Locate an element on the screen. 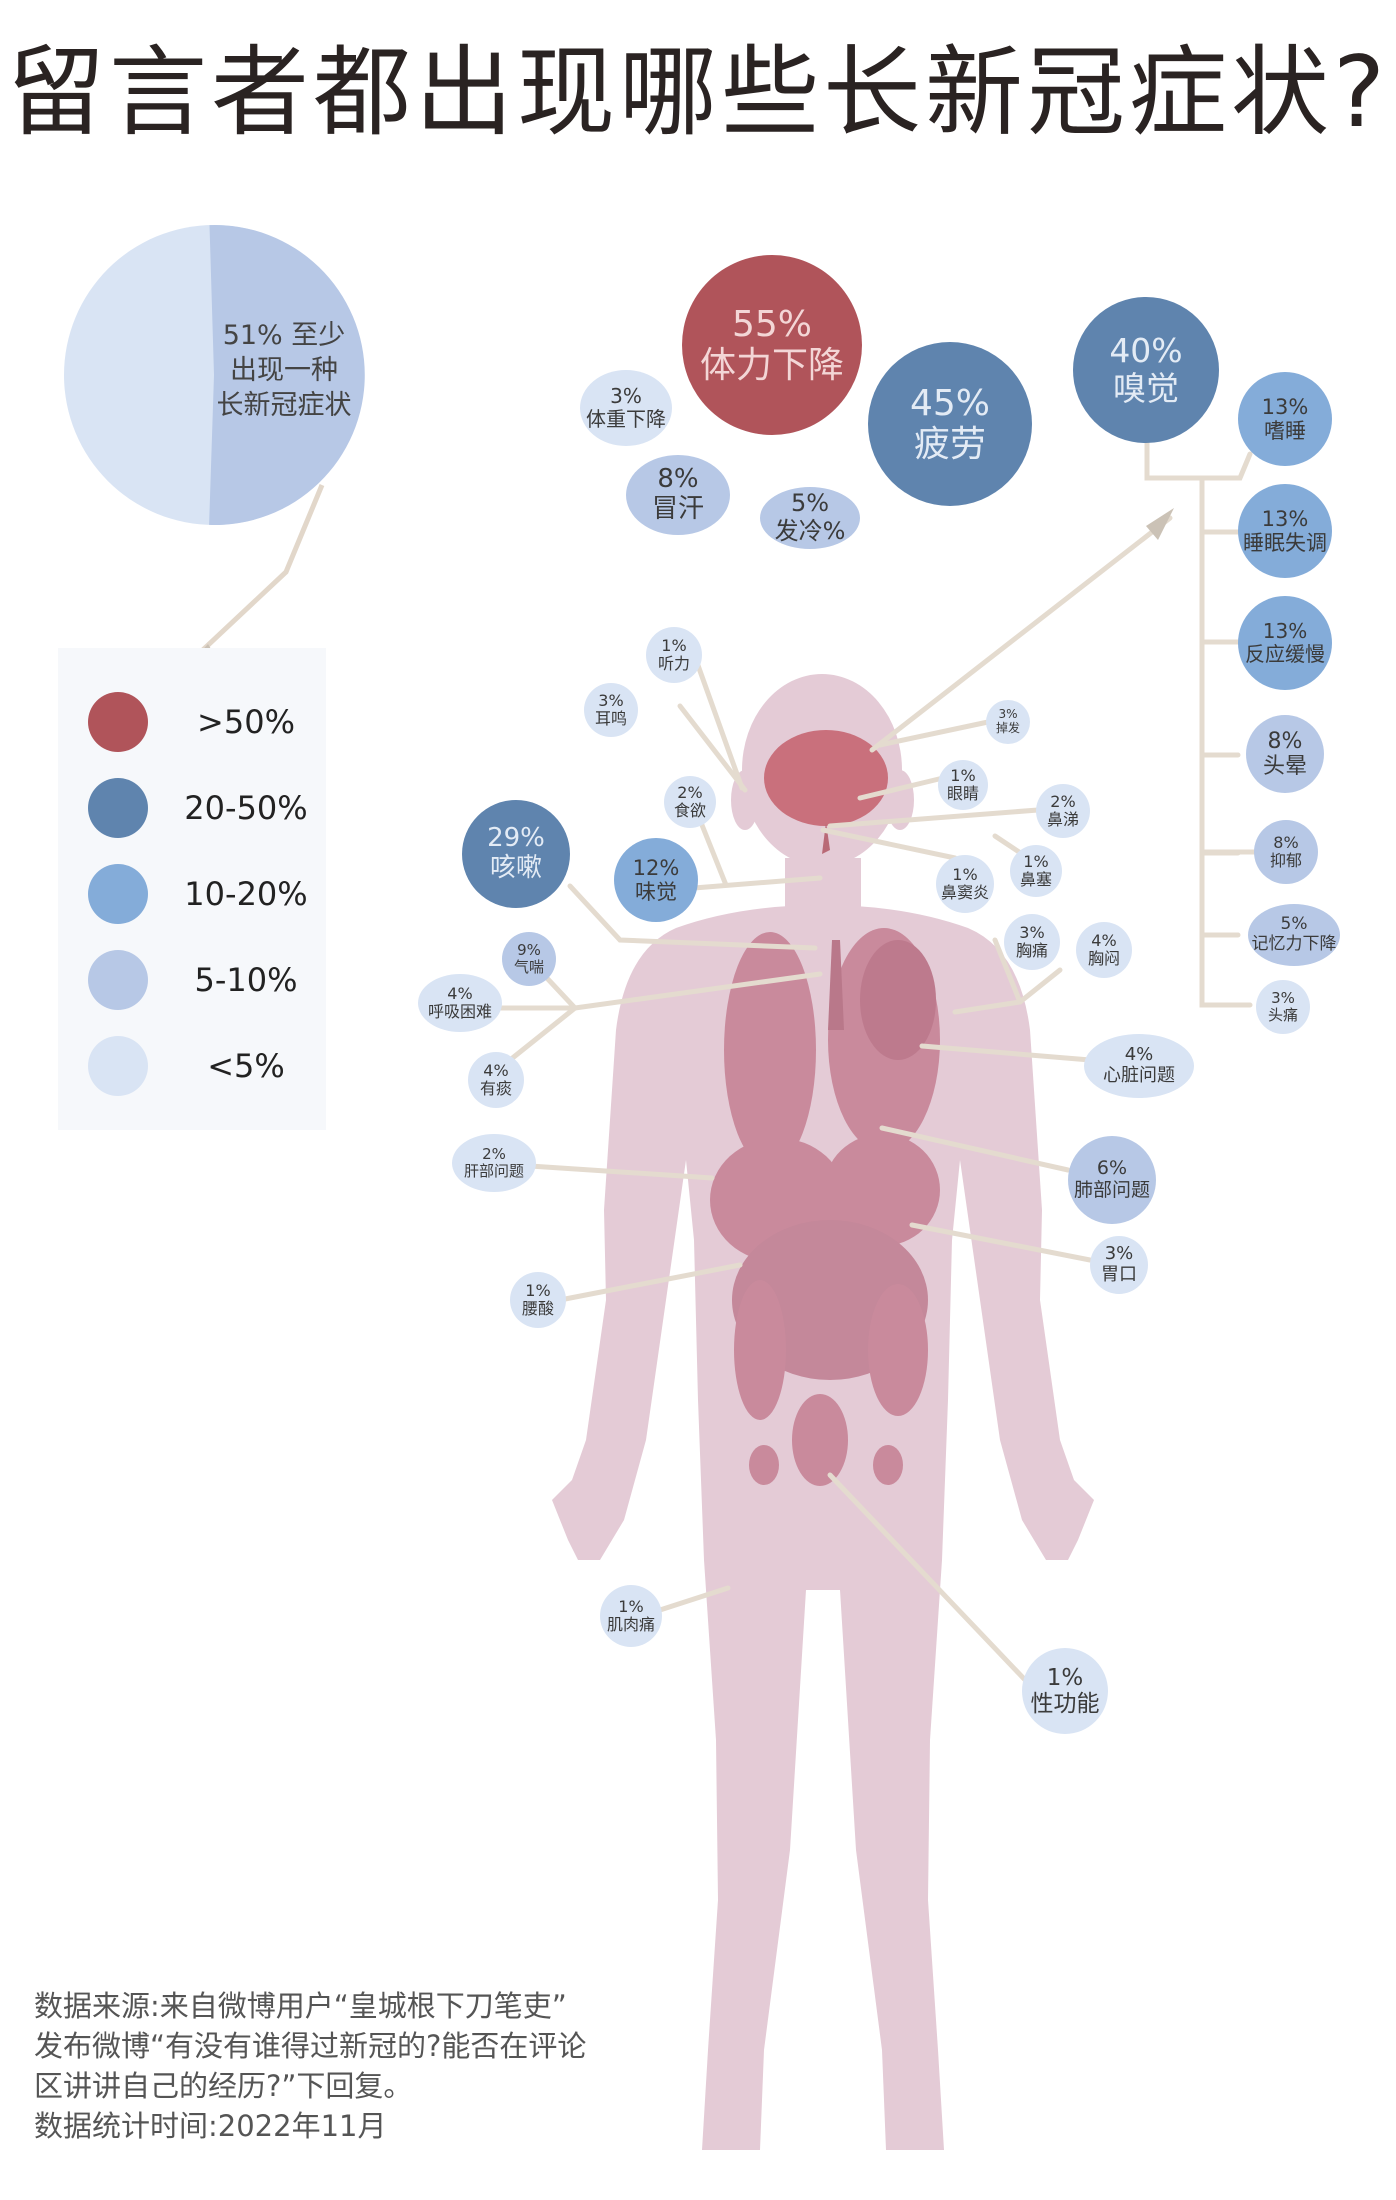 This screenshot has width=1396, height=2200. symptom-bubble-hairloss: 3% 掉发 is located at coordinates (1008, 722).